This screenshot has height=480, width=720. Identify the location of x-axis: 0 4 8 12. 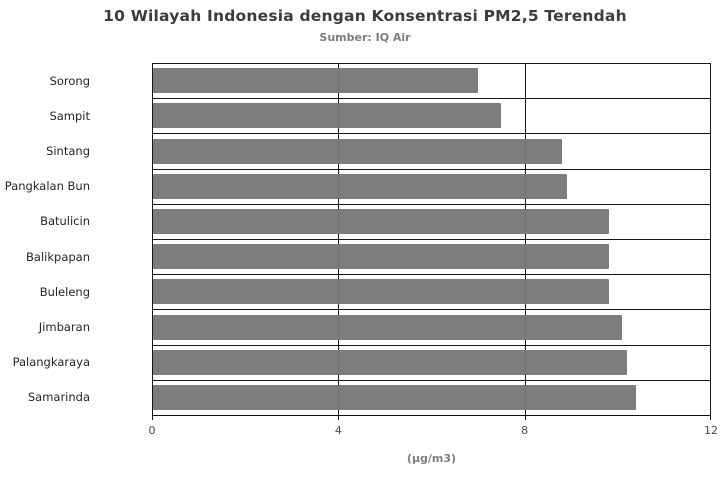
(433, 430).